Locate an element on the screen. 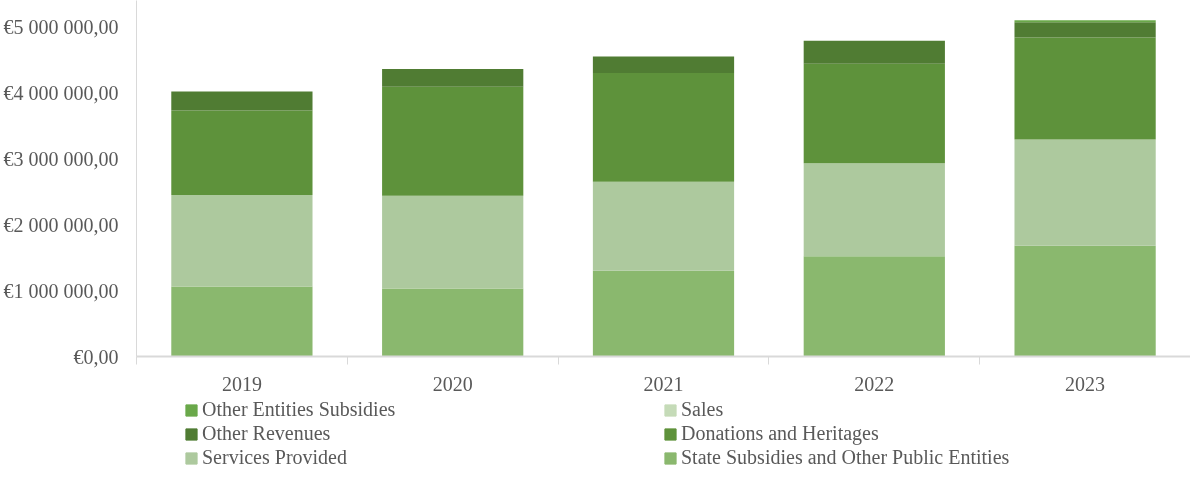 The image size is (1192, 477). legend-label: State Subsidies and Other Public Entities is located at coordinates (846, 457).